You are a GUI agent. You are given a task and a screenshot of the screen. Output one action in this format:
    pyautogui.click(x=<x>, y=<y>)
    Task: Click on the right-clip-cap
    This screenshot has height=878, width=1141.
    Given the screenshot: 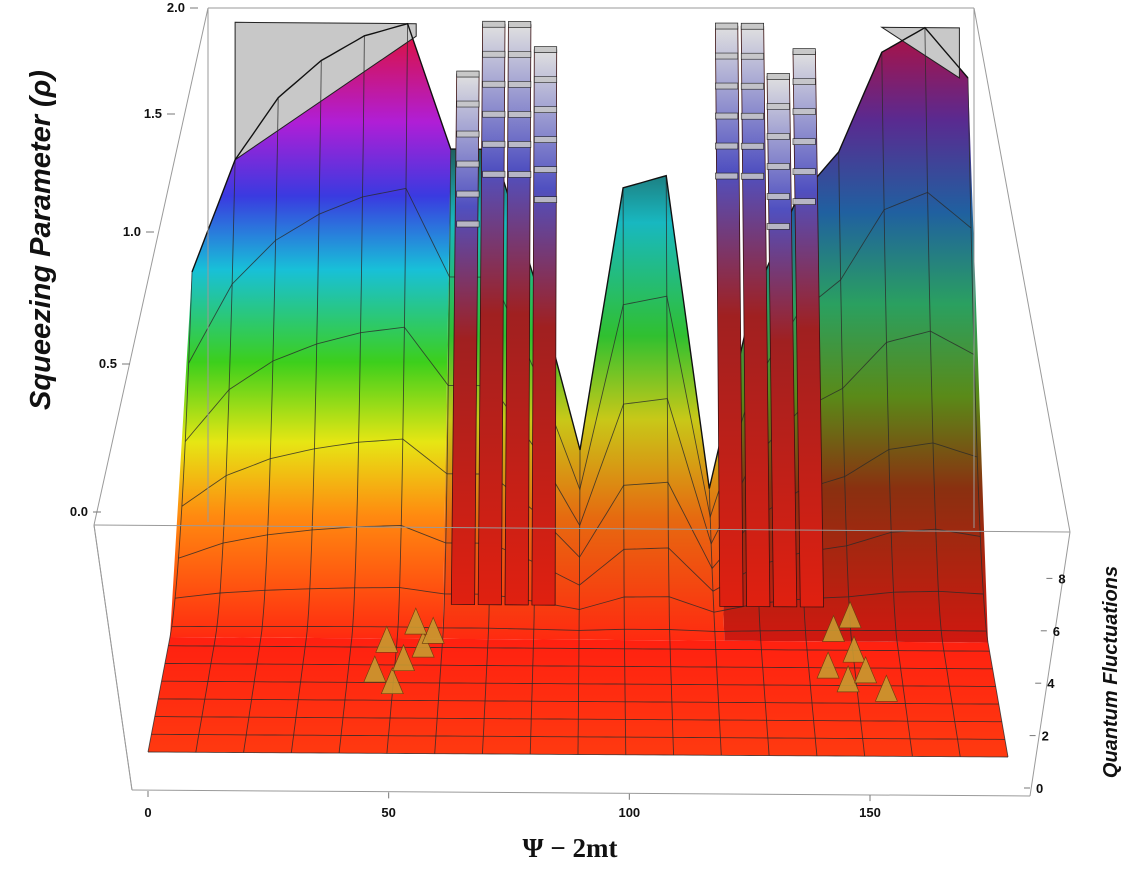 What is the action you would take?
    pyautogui.click(x=920, y=52)
    